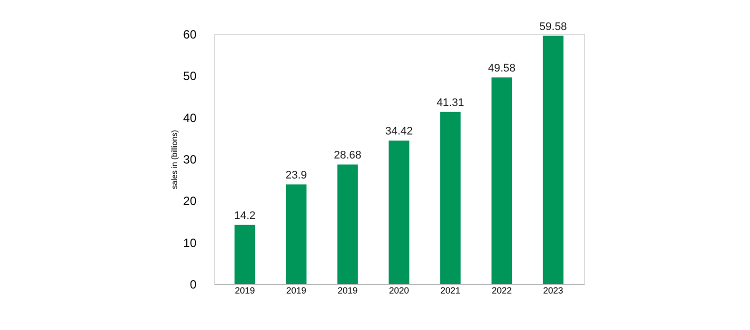  I want to click on data-label: 23.9, so click(296, 175).